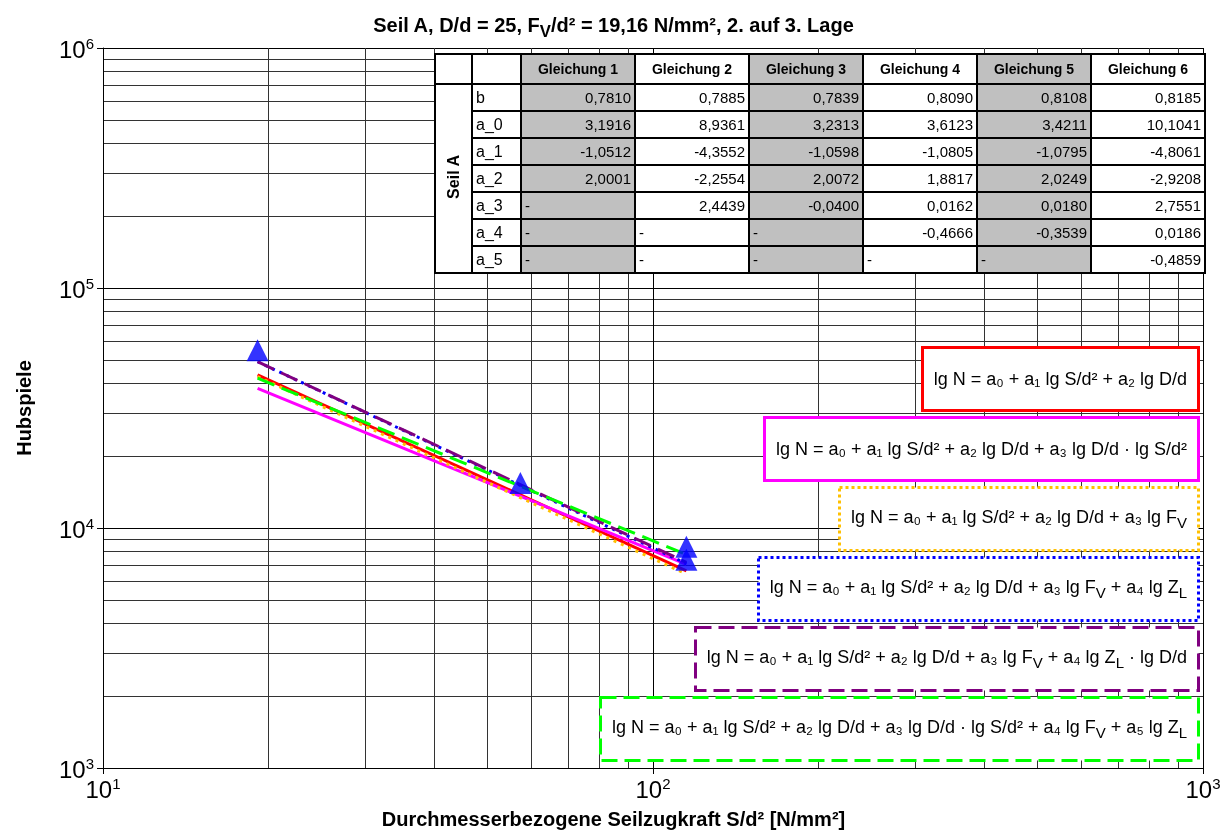  Describe the element at coordinates (946, 659) in the screenshot. I see `text: lg N = a₀ + a₁ lg S/d² + a₂ lg D/d + a₃ lg F$_{V}$ + a₄ lg Z$_{L}$ · lg D/d` at that location.